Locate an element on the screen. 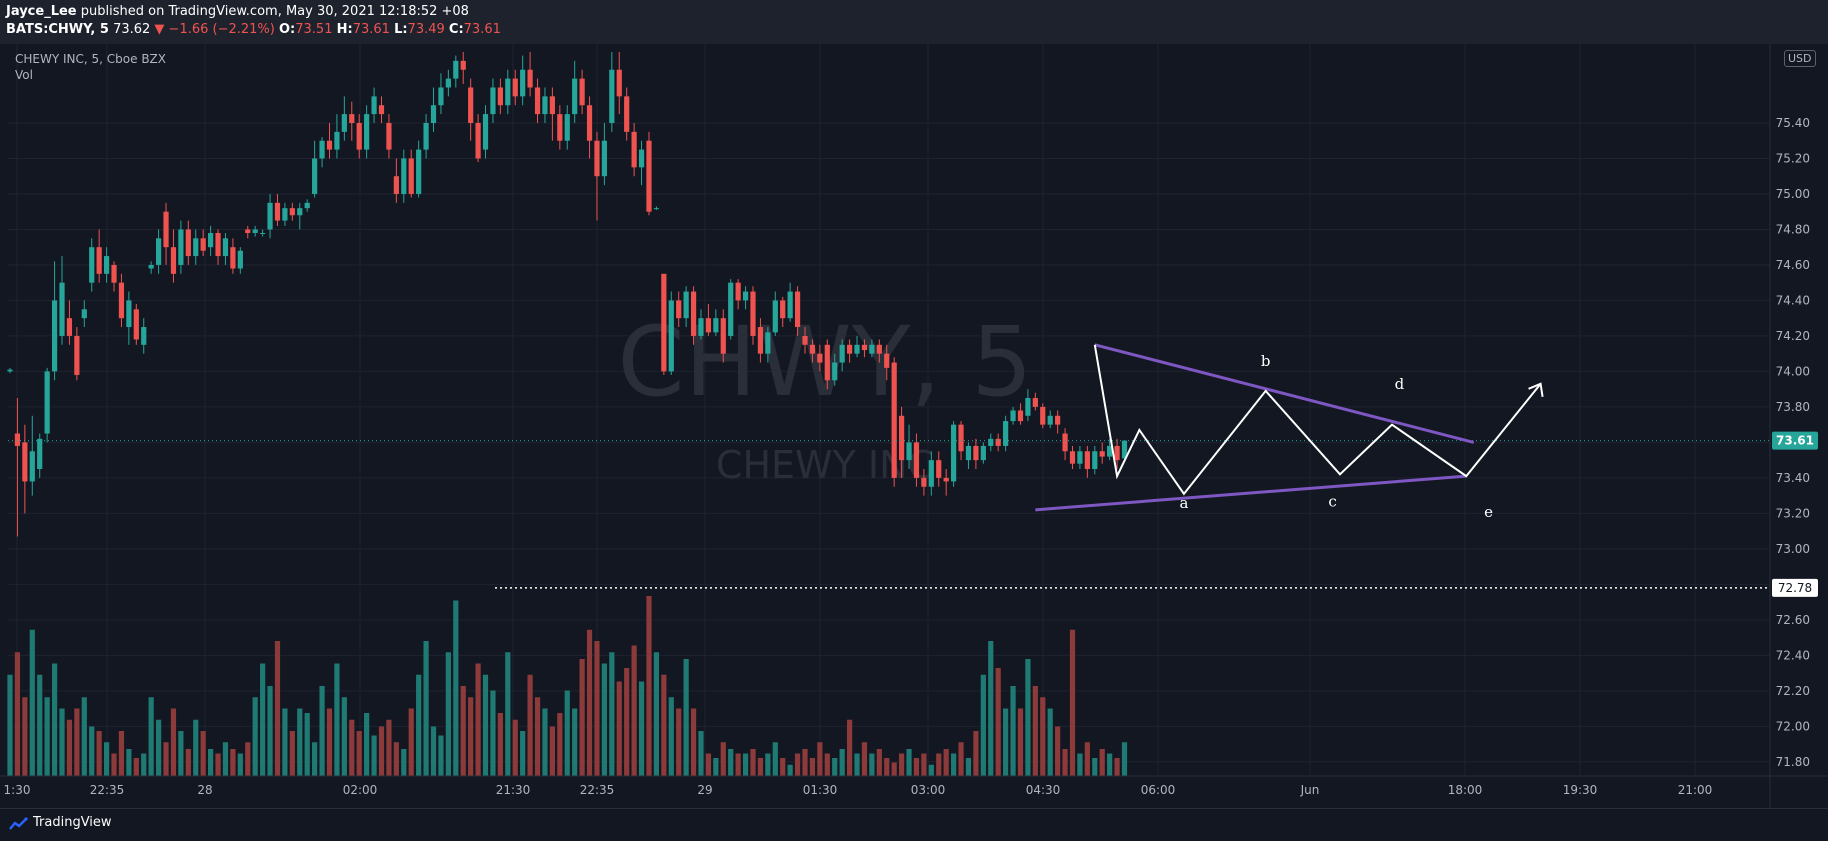 The width and height of the screenshot is (1828, 841). price-tick-label: 74.60 is located at coordinates (1793, 265).